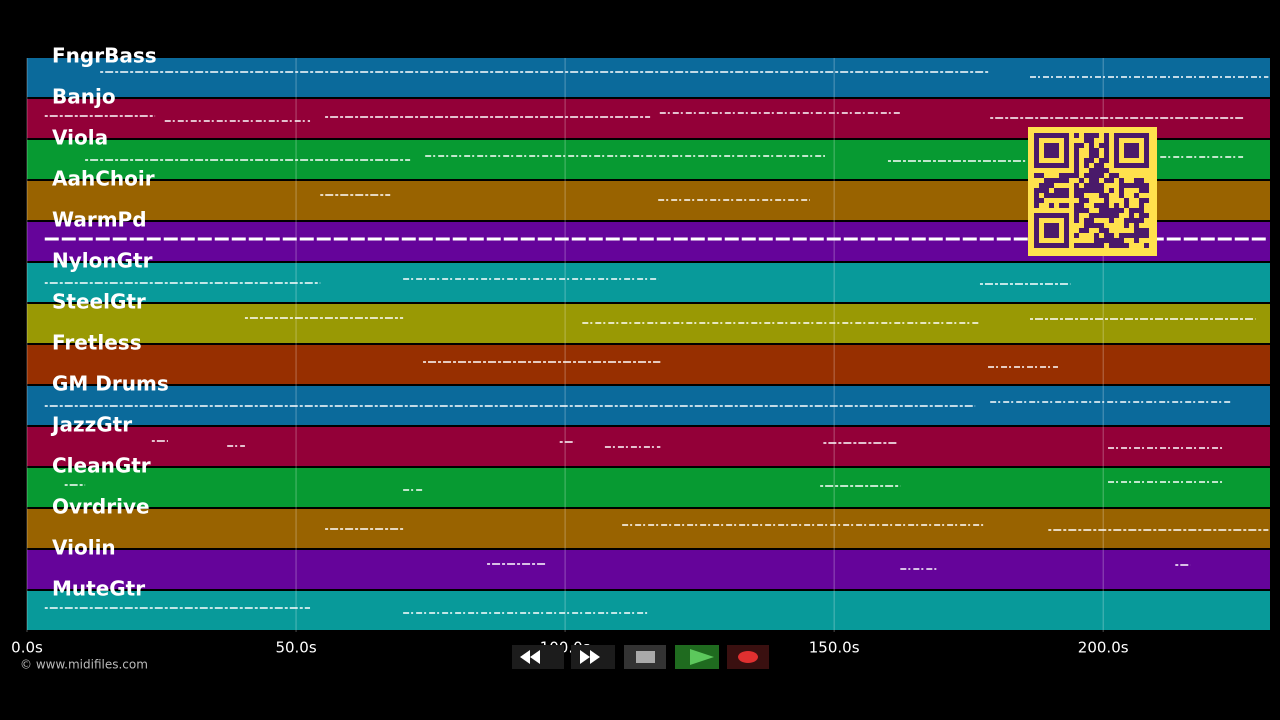  I want to click on tick-label: 50.0s, so click(295, 648).